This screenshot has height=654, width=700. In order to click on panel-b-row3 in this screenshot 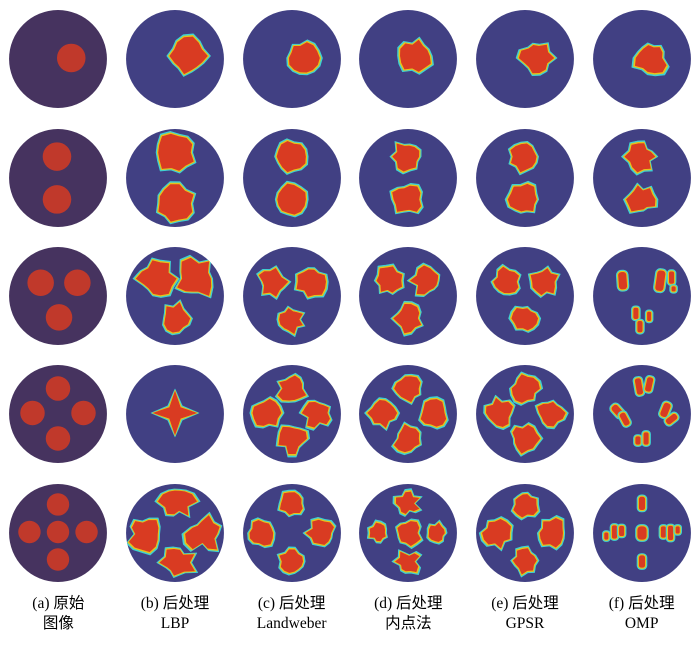, I will do `click(175, 296)`.